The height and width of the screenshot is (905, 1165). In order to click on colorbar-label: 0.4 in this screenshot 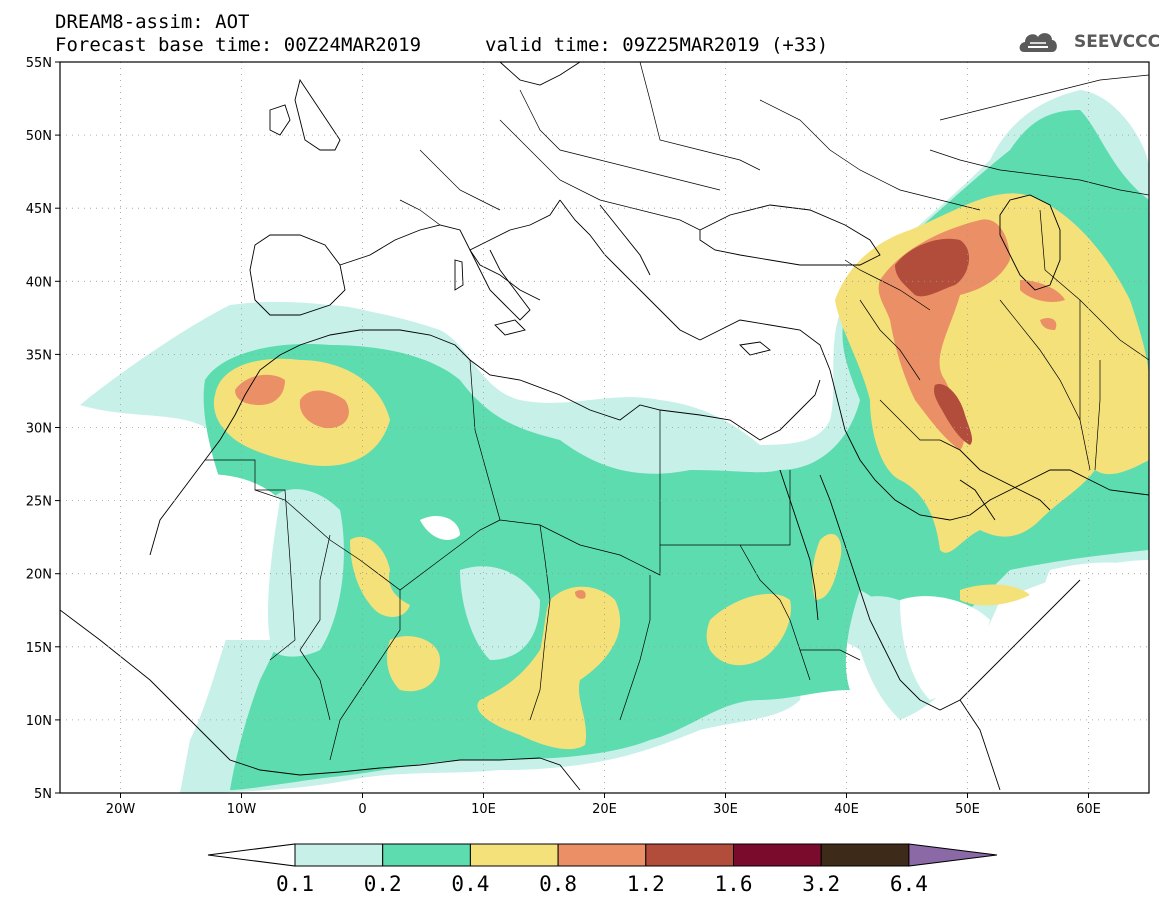, I will do `click(470, 884)`.